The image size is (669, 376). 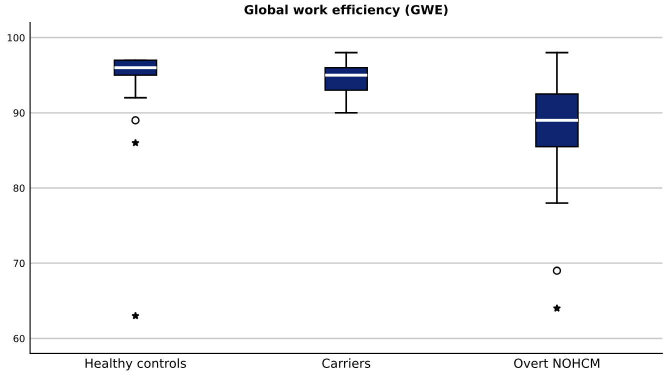 What do you see at coordinates (19, 264) in the screenshot?
I see `y-tick-label: 70` at bounding box center [19, 264].